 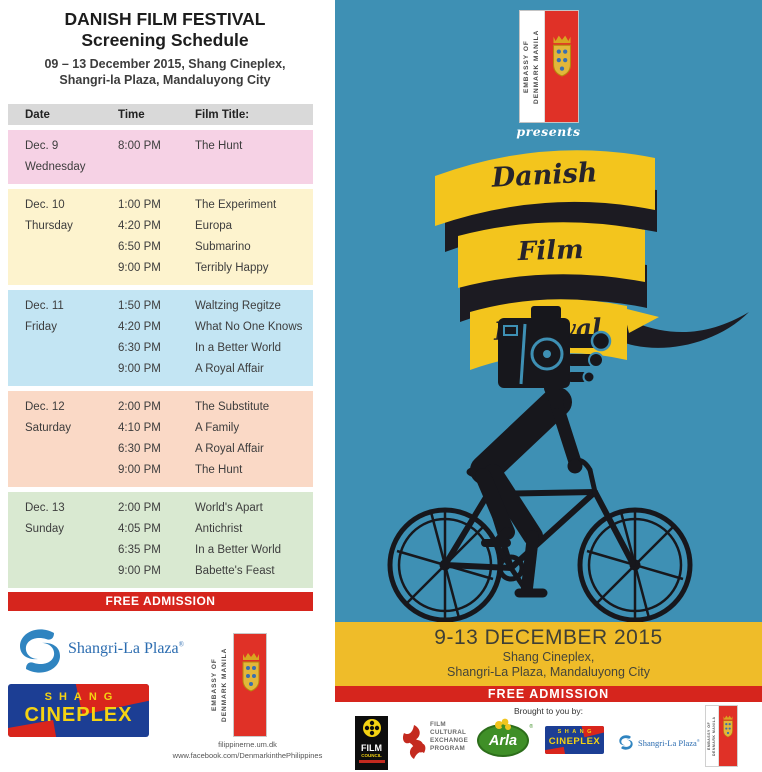 I want to click on screening-time: 8:00 PM, so click(x=139, y=146).